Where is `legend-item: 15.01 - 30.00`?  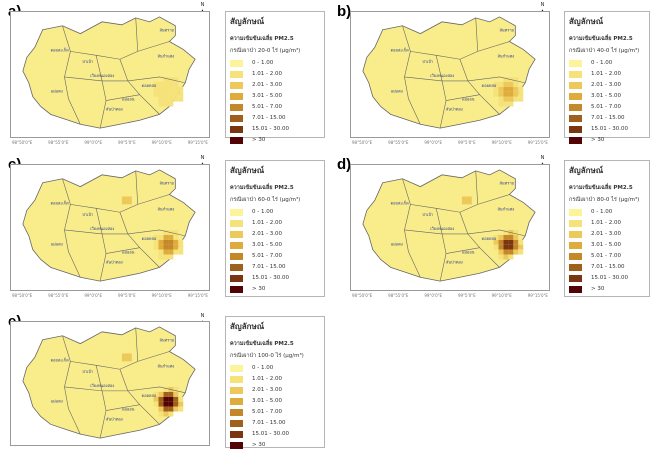 legend-item: 15.01 - 30.00 is located at coordinates (607, 278).